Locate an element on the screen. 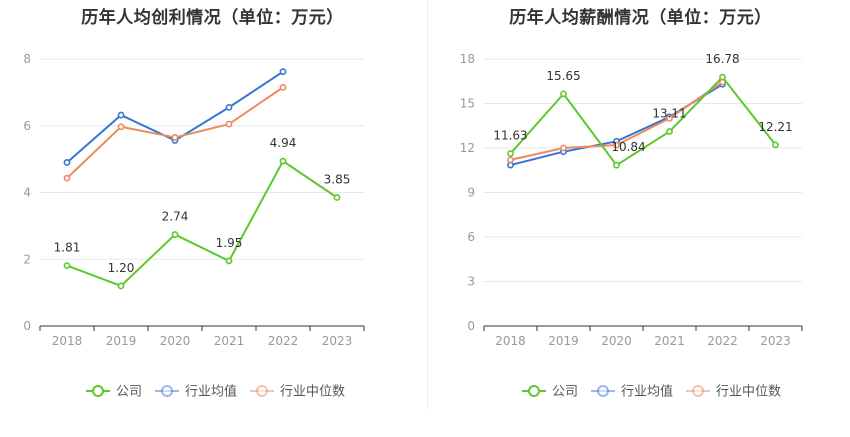 This screenshot has width=850, height=437. data-label: 2.74 is located at coordinates (175, 217).